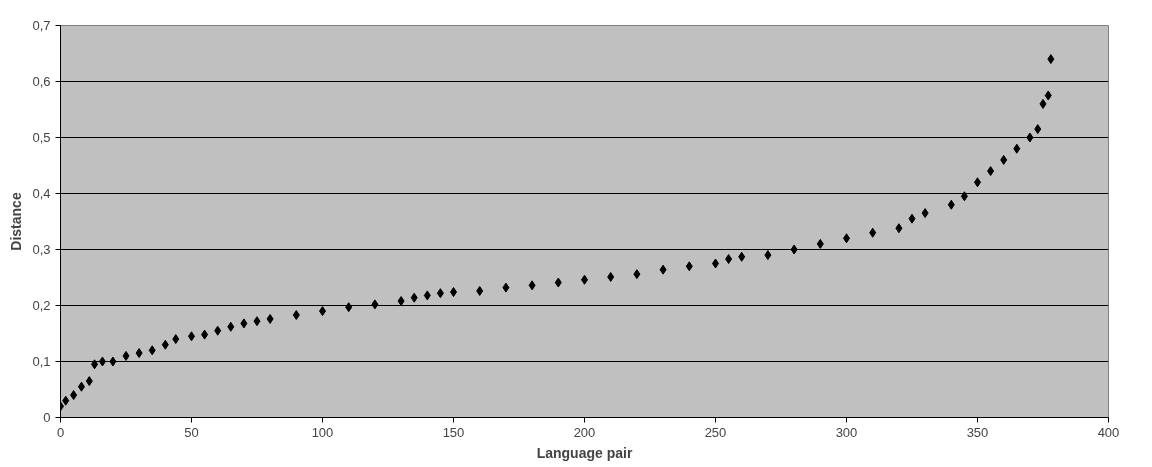  I want to click on y-tick-label: 0,7, so click(41, 25).